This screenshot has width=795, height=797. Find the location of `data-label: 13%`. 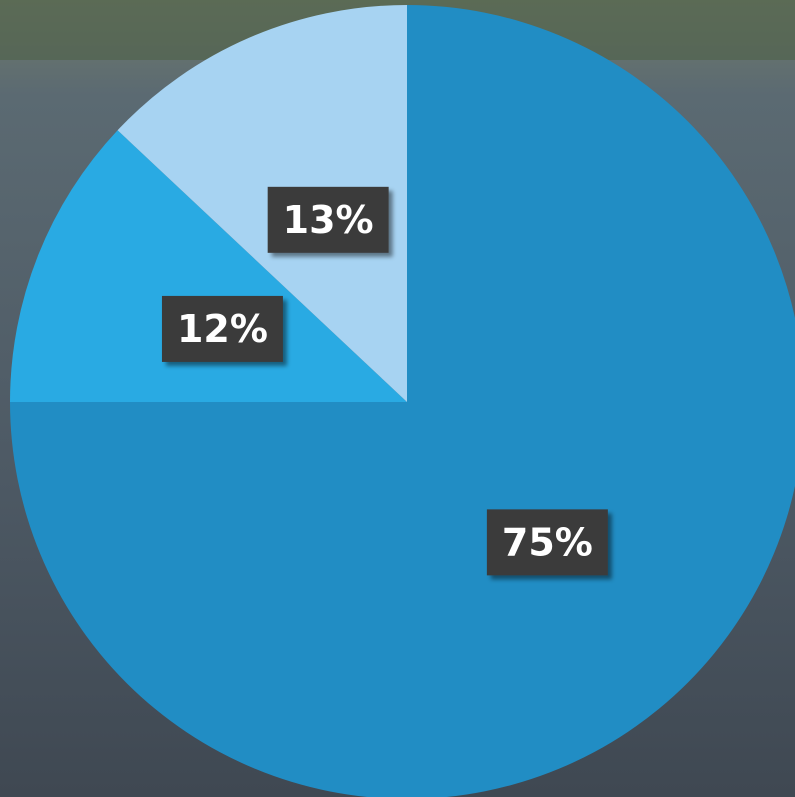

data-label: 13% is located at coordinates (328, 220).